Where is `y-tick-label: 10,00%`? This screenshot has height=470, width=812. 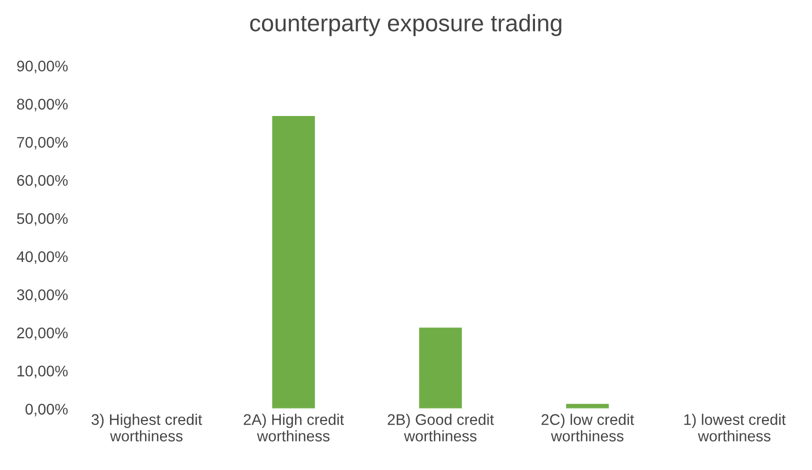 y-tick-label: 10,00% is located at coordinates (43, 372).